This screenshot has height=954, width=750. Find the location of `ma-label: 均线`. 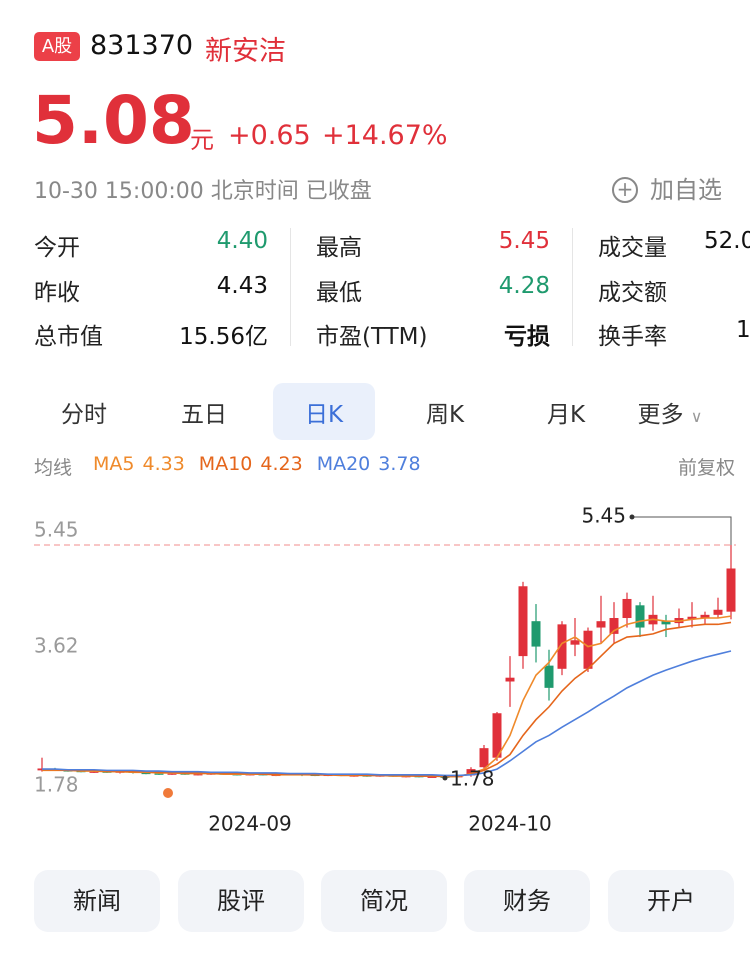

ma-label: 均线 is located at coordinates (53, 468).